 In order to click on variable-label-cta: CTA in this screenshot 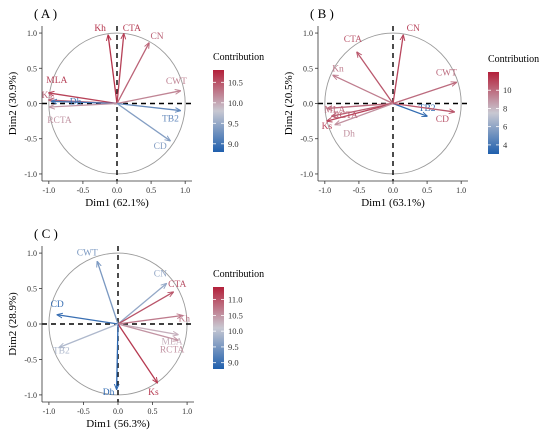, I will do `click(132, 29)`.